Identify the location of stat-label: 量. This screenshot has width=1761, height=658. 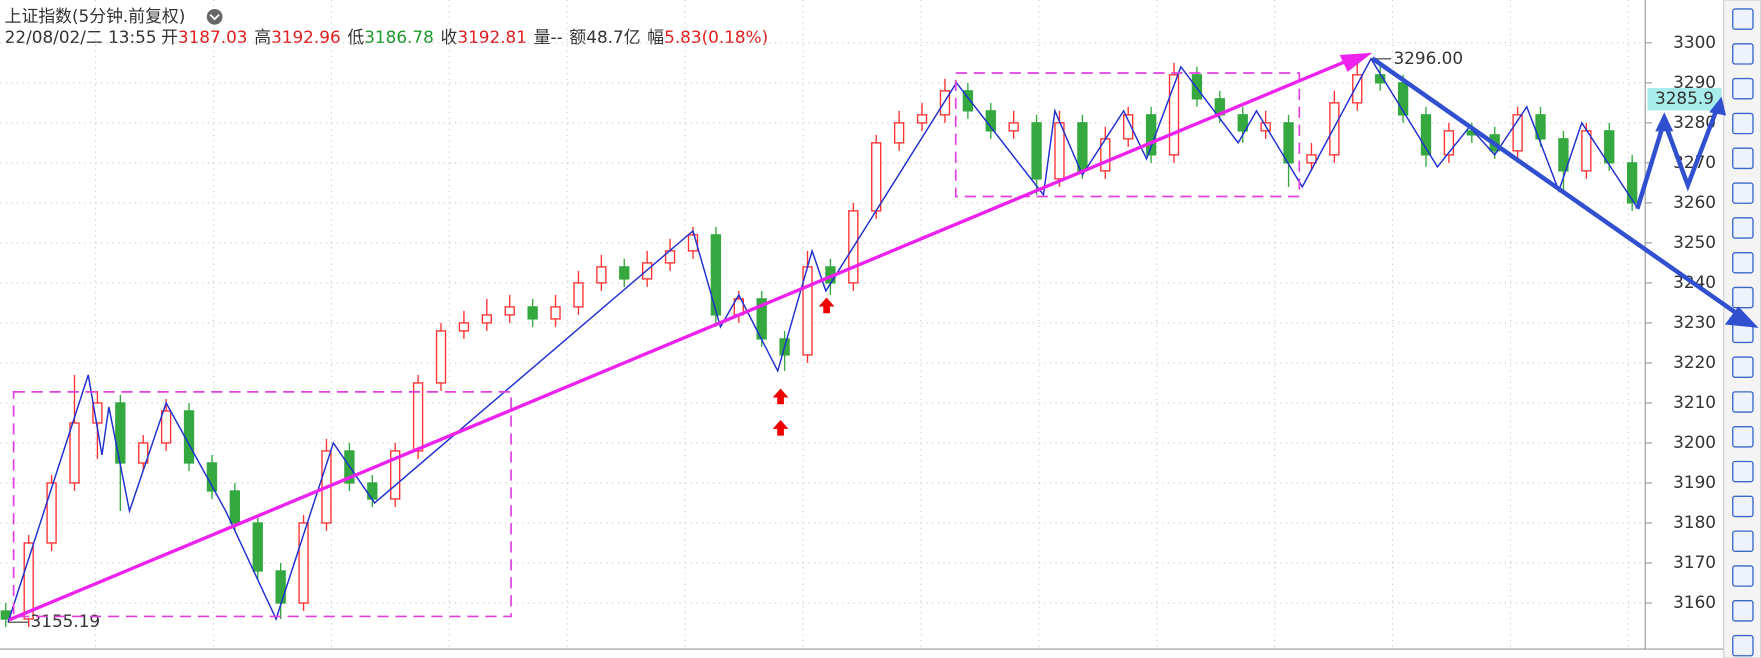
(542, 37).